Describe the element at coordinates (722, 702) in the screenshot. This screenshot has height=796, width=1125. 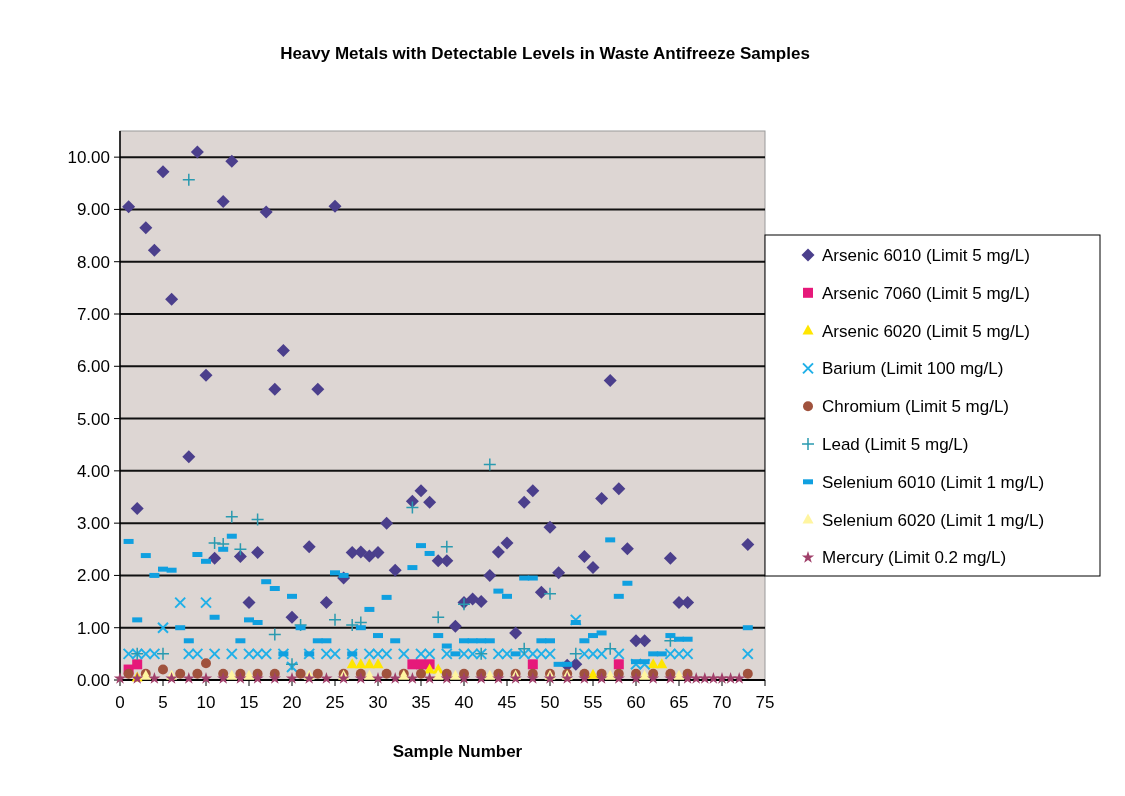
I see `x-tick-label: 70` at that location.